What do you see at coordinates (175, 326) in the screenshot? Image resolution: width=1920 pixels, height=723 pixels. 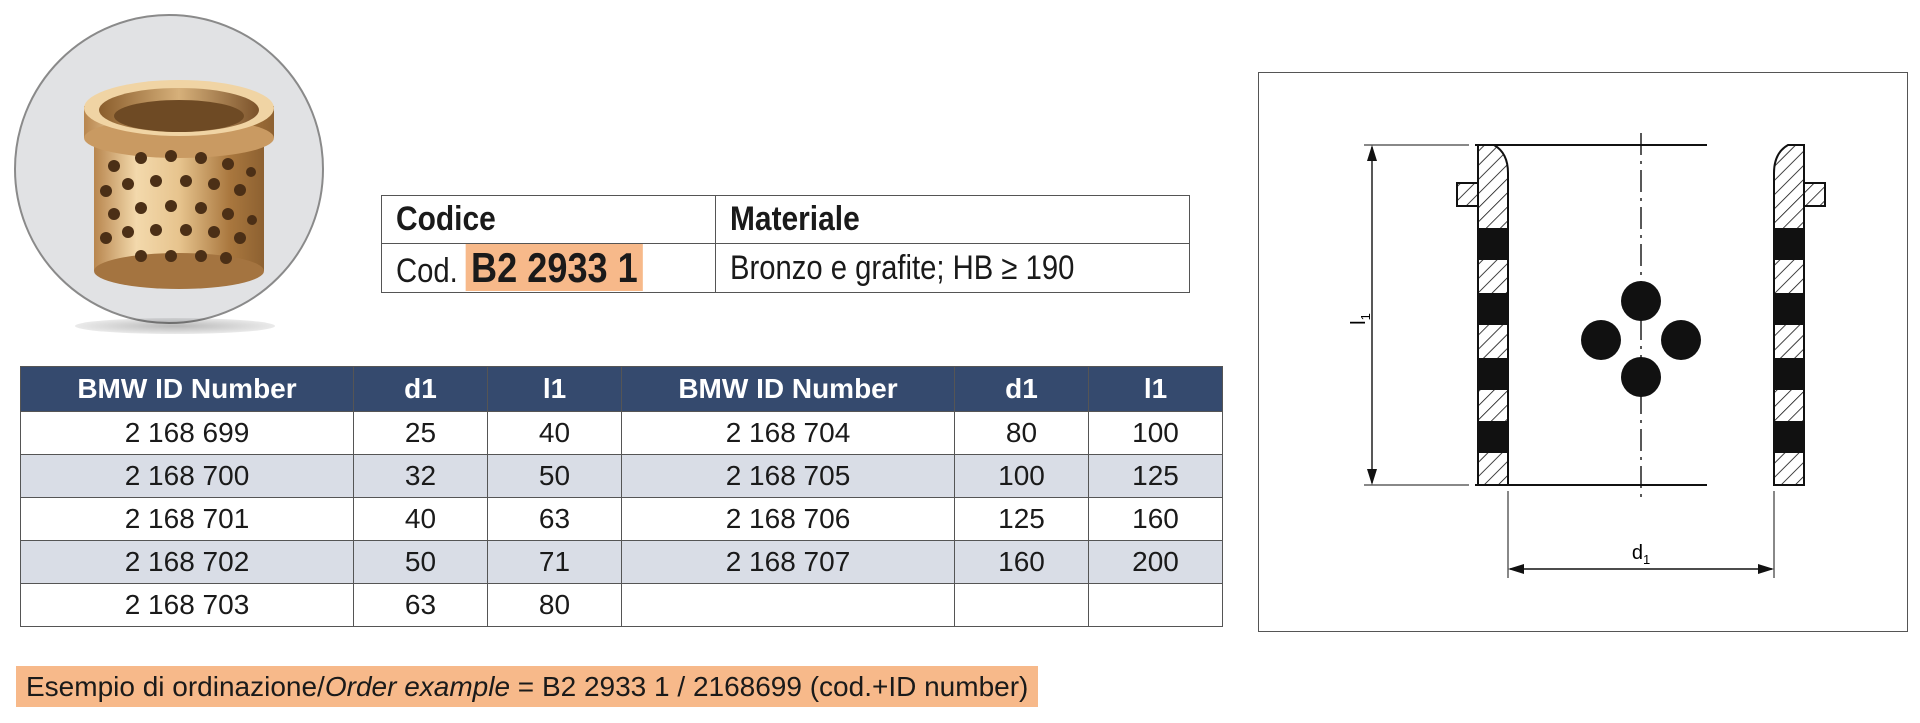 I see `photo-shadow` at bounding box center [175, 326].